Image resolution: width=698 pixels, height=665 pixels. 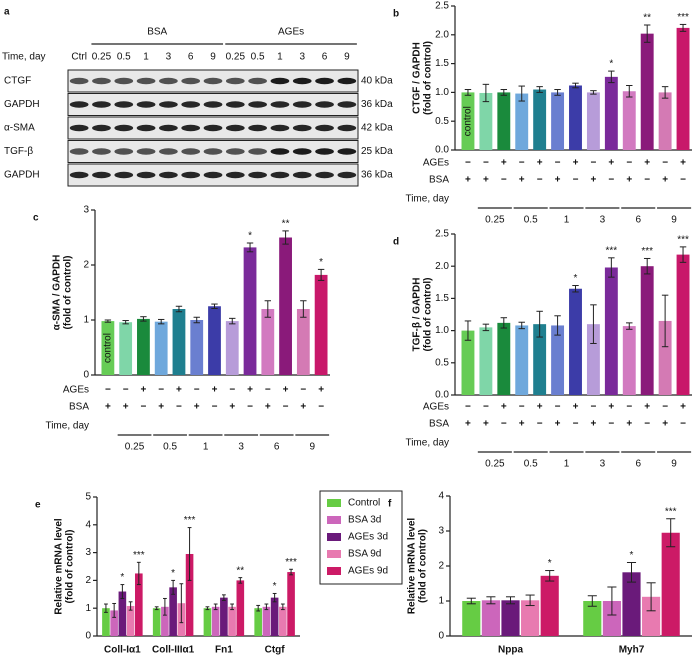 What do you see at coordinates (510, 650) in the screenshot?
I see `x-tick-label: Nppa` at bounding box center [510, 650].